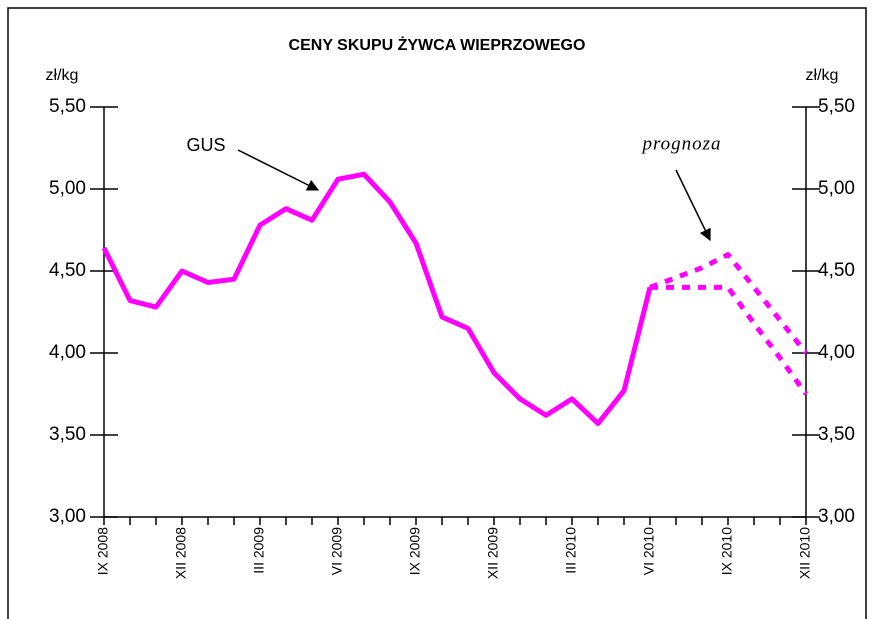  I want to click on x-tick-label: VI 2009, so click(337, 551).